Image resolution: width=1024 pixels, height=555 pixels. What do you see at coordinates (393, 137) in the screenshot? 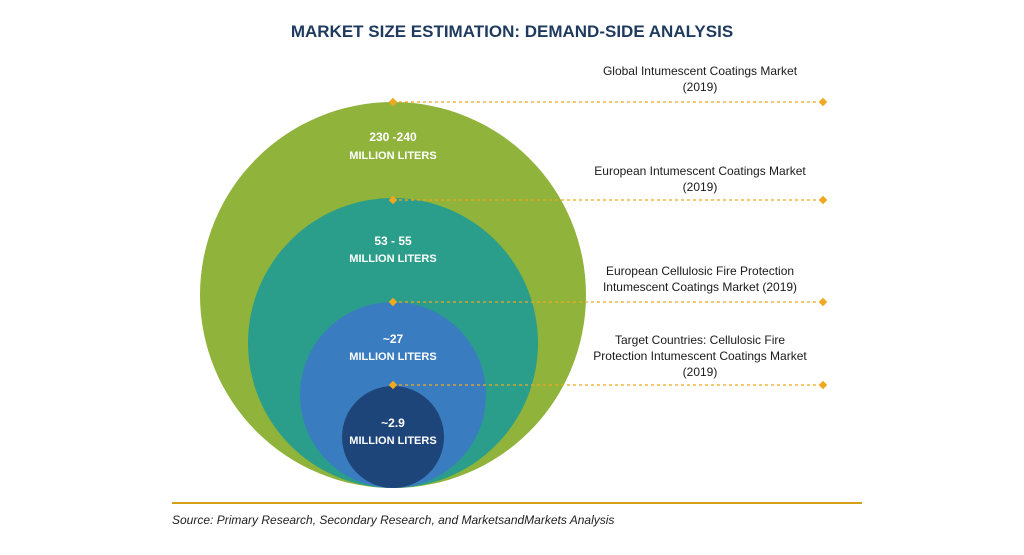
I see `global-value: 230 -240` at bounding box center [393, 137].